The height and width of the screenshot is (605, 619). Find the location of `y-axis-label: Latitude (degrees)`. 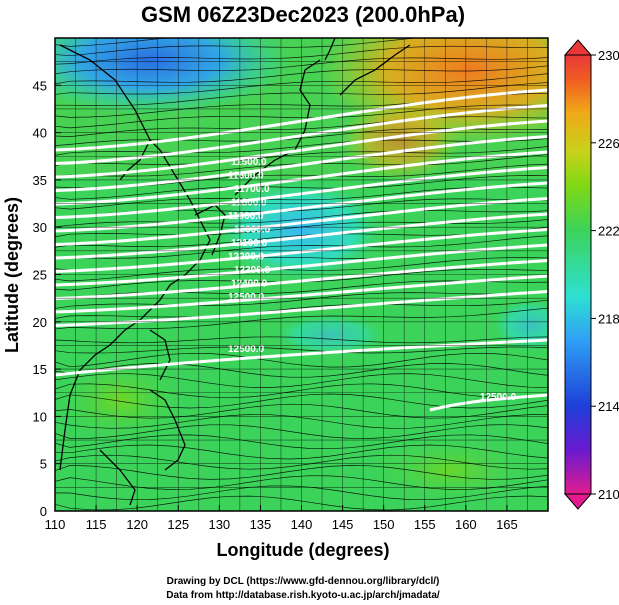

y-axis-label: Latitude (degrees) is located at coordinates (12, 275).